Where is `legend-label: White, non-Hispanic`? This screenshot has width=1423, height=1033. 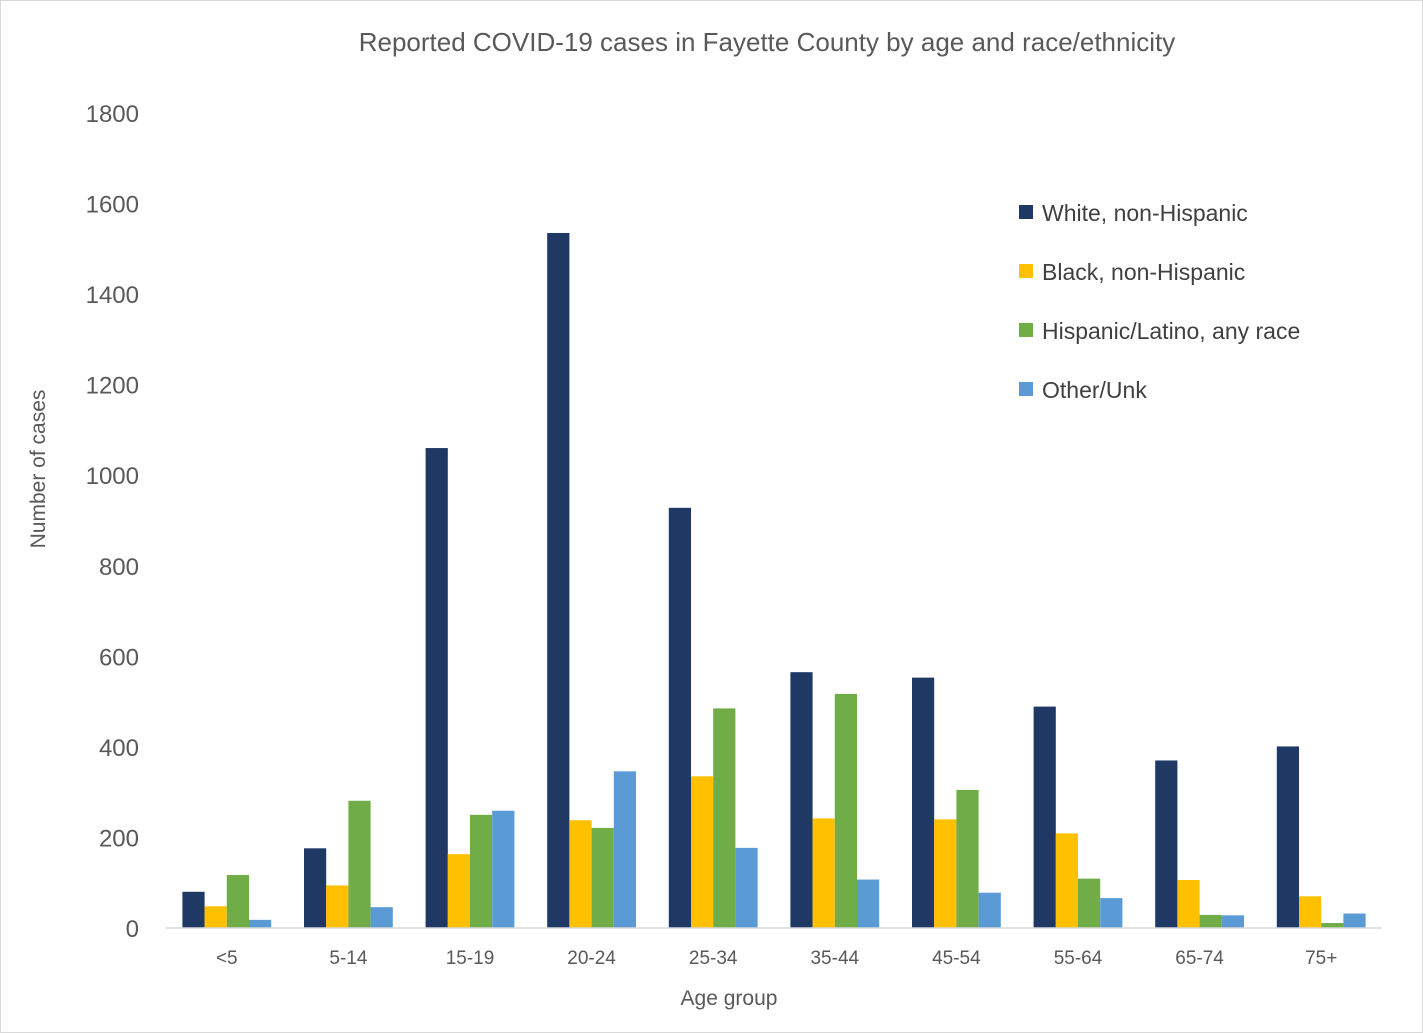
legend-label: White, non-Hispanic is located at coordinates (1145, 213).